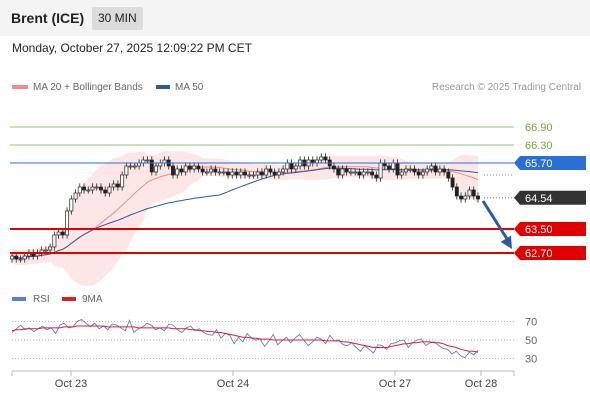 The image size is (590, 400). What do you see at coordinates (539, 254) in the screenshot?
I see `level-tag-text: 62.70` at bounding box center [539, 254].